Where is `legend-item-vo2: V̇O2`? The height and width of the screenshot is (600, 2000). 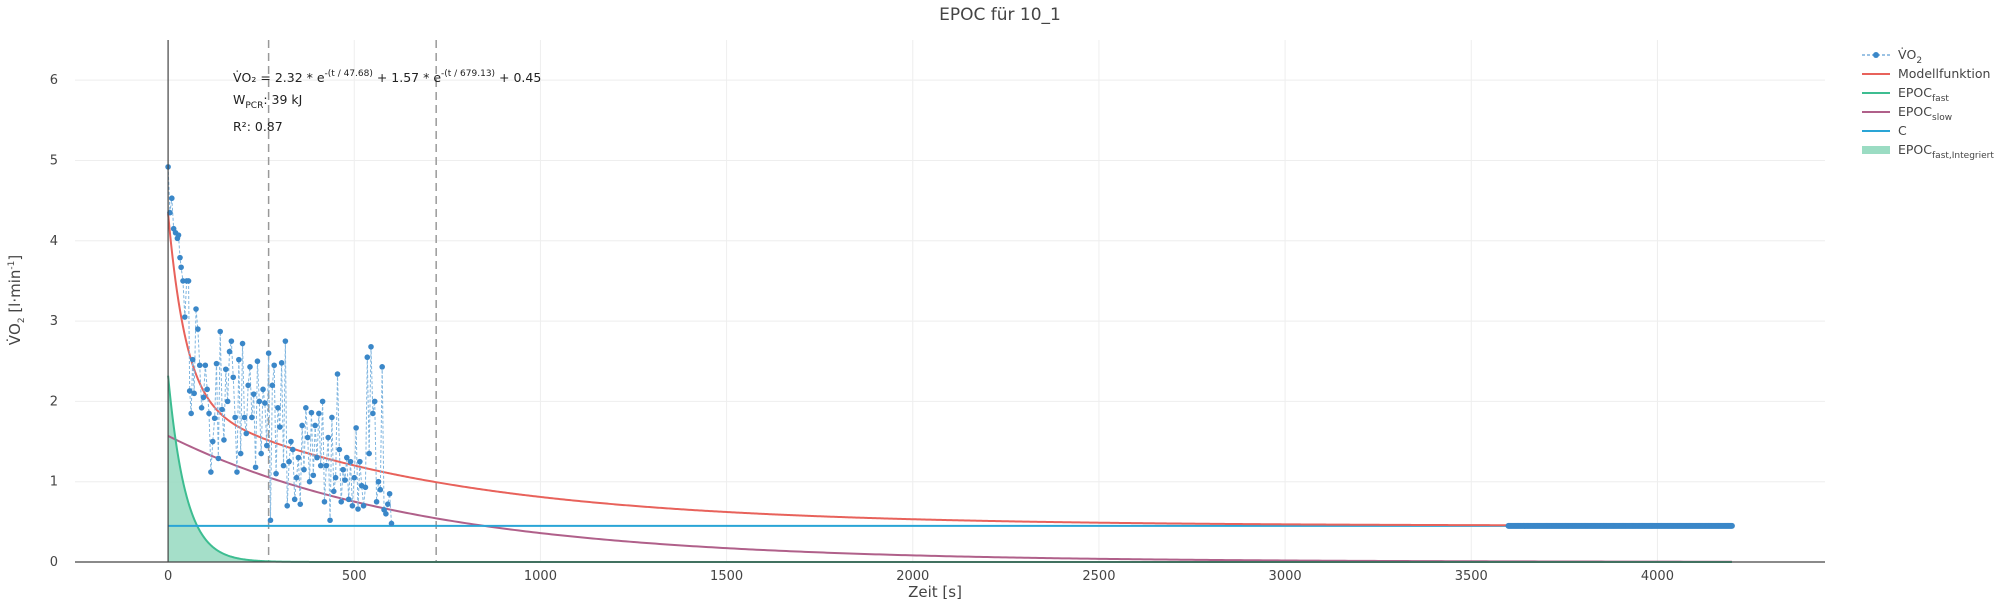 legend-item-vo2: V̇O2 is located at coordinates (1892, 56).